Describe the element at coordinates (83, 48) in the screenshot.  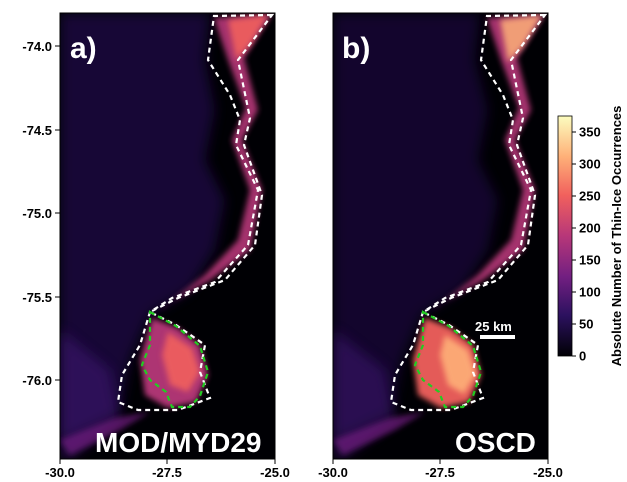
I see `panel-letter-a: a)` at that location.